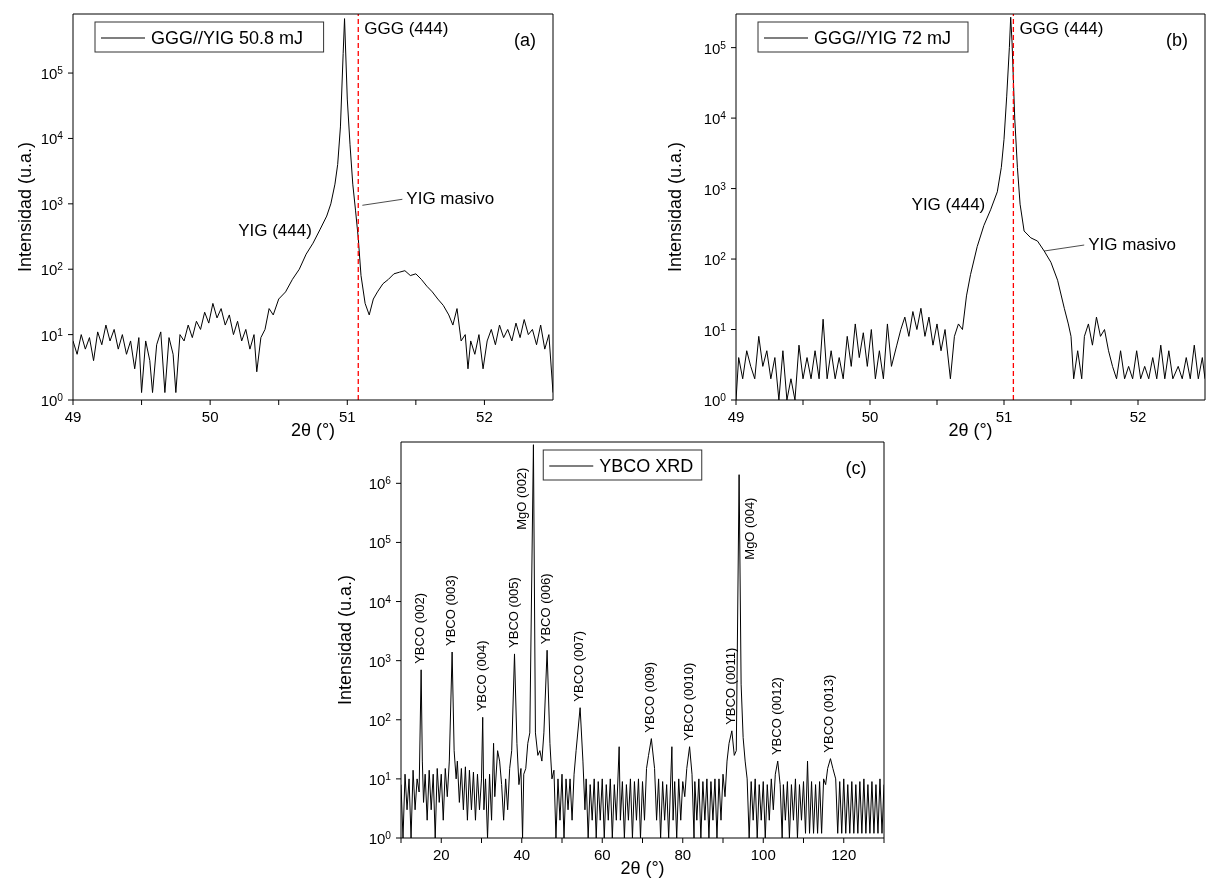 This screenshot has width=1210, height=882. Describe the element at coordinates (420, 628) in the screenshot. I see `annotation: YBCO (002)` at that location.